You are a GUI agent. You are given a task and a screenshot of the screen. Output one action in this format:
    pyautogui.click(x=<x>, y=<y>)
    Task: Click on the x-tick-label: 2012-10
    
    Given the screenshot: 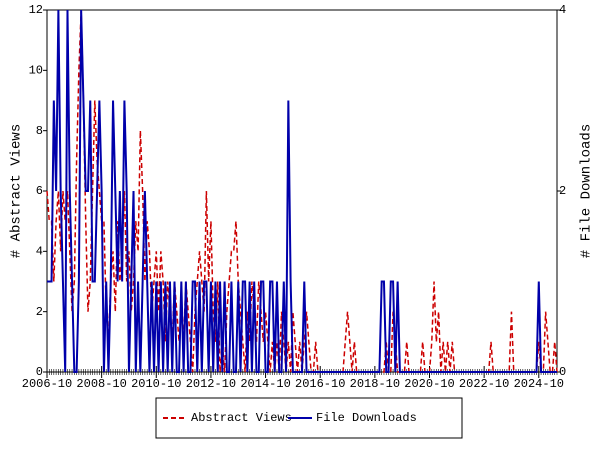 What is the action you would take?
    pyautogui.click(x=211, y=384)
    